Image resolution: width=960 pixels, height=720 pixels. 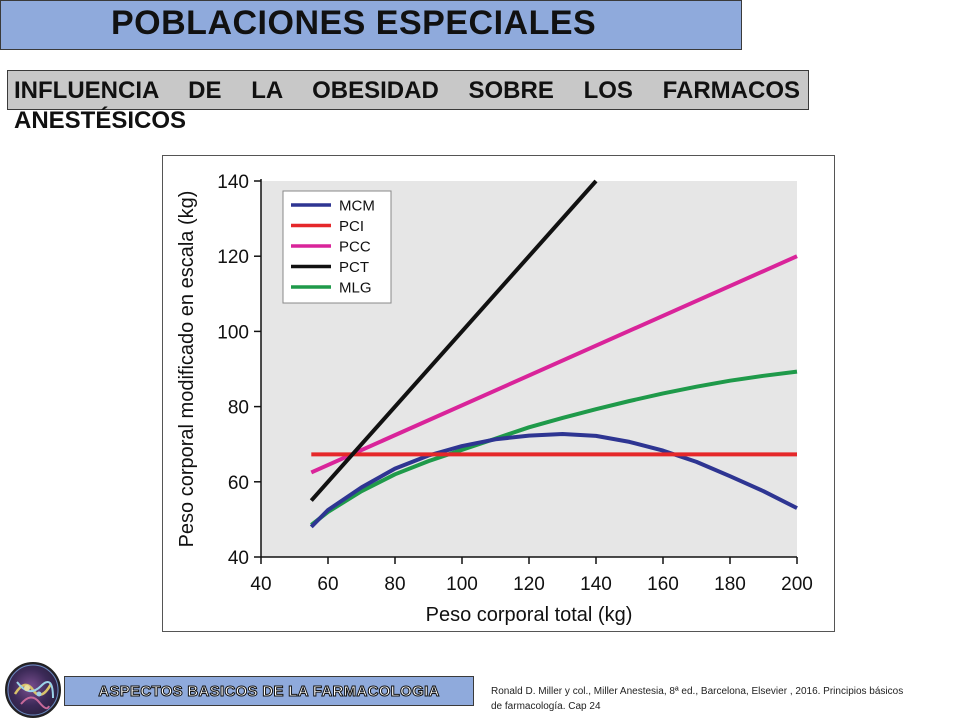 What do you see at coordinates (233, 182) in the screenshot?
I see `y-tick-label: 140` at bounding box center [233, 182].